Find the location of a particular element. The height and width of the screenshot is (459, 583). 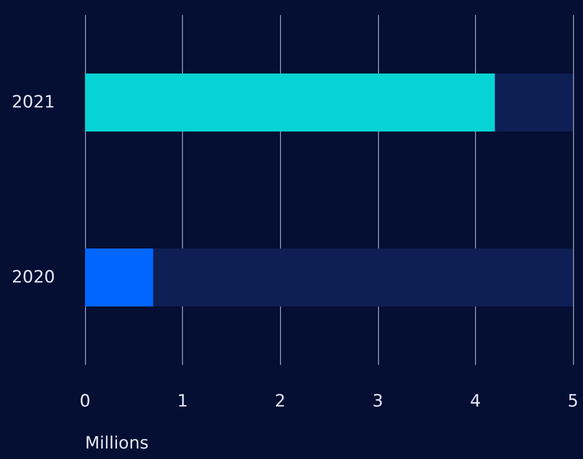

y-tick-label: 2020 is located at coordinates (33, 278).